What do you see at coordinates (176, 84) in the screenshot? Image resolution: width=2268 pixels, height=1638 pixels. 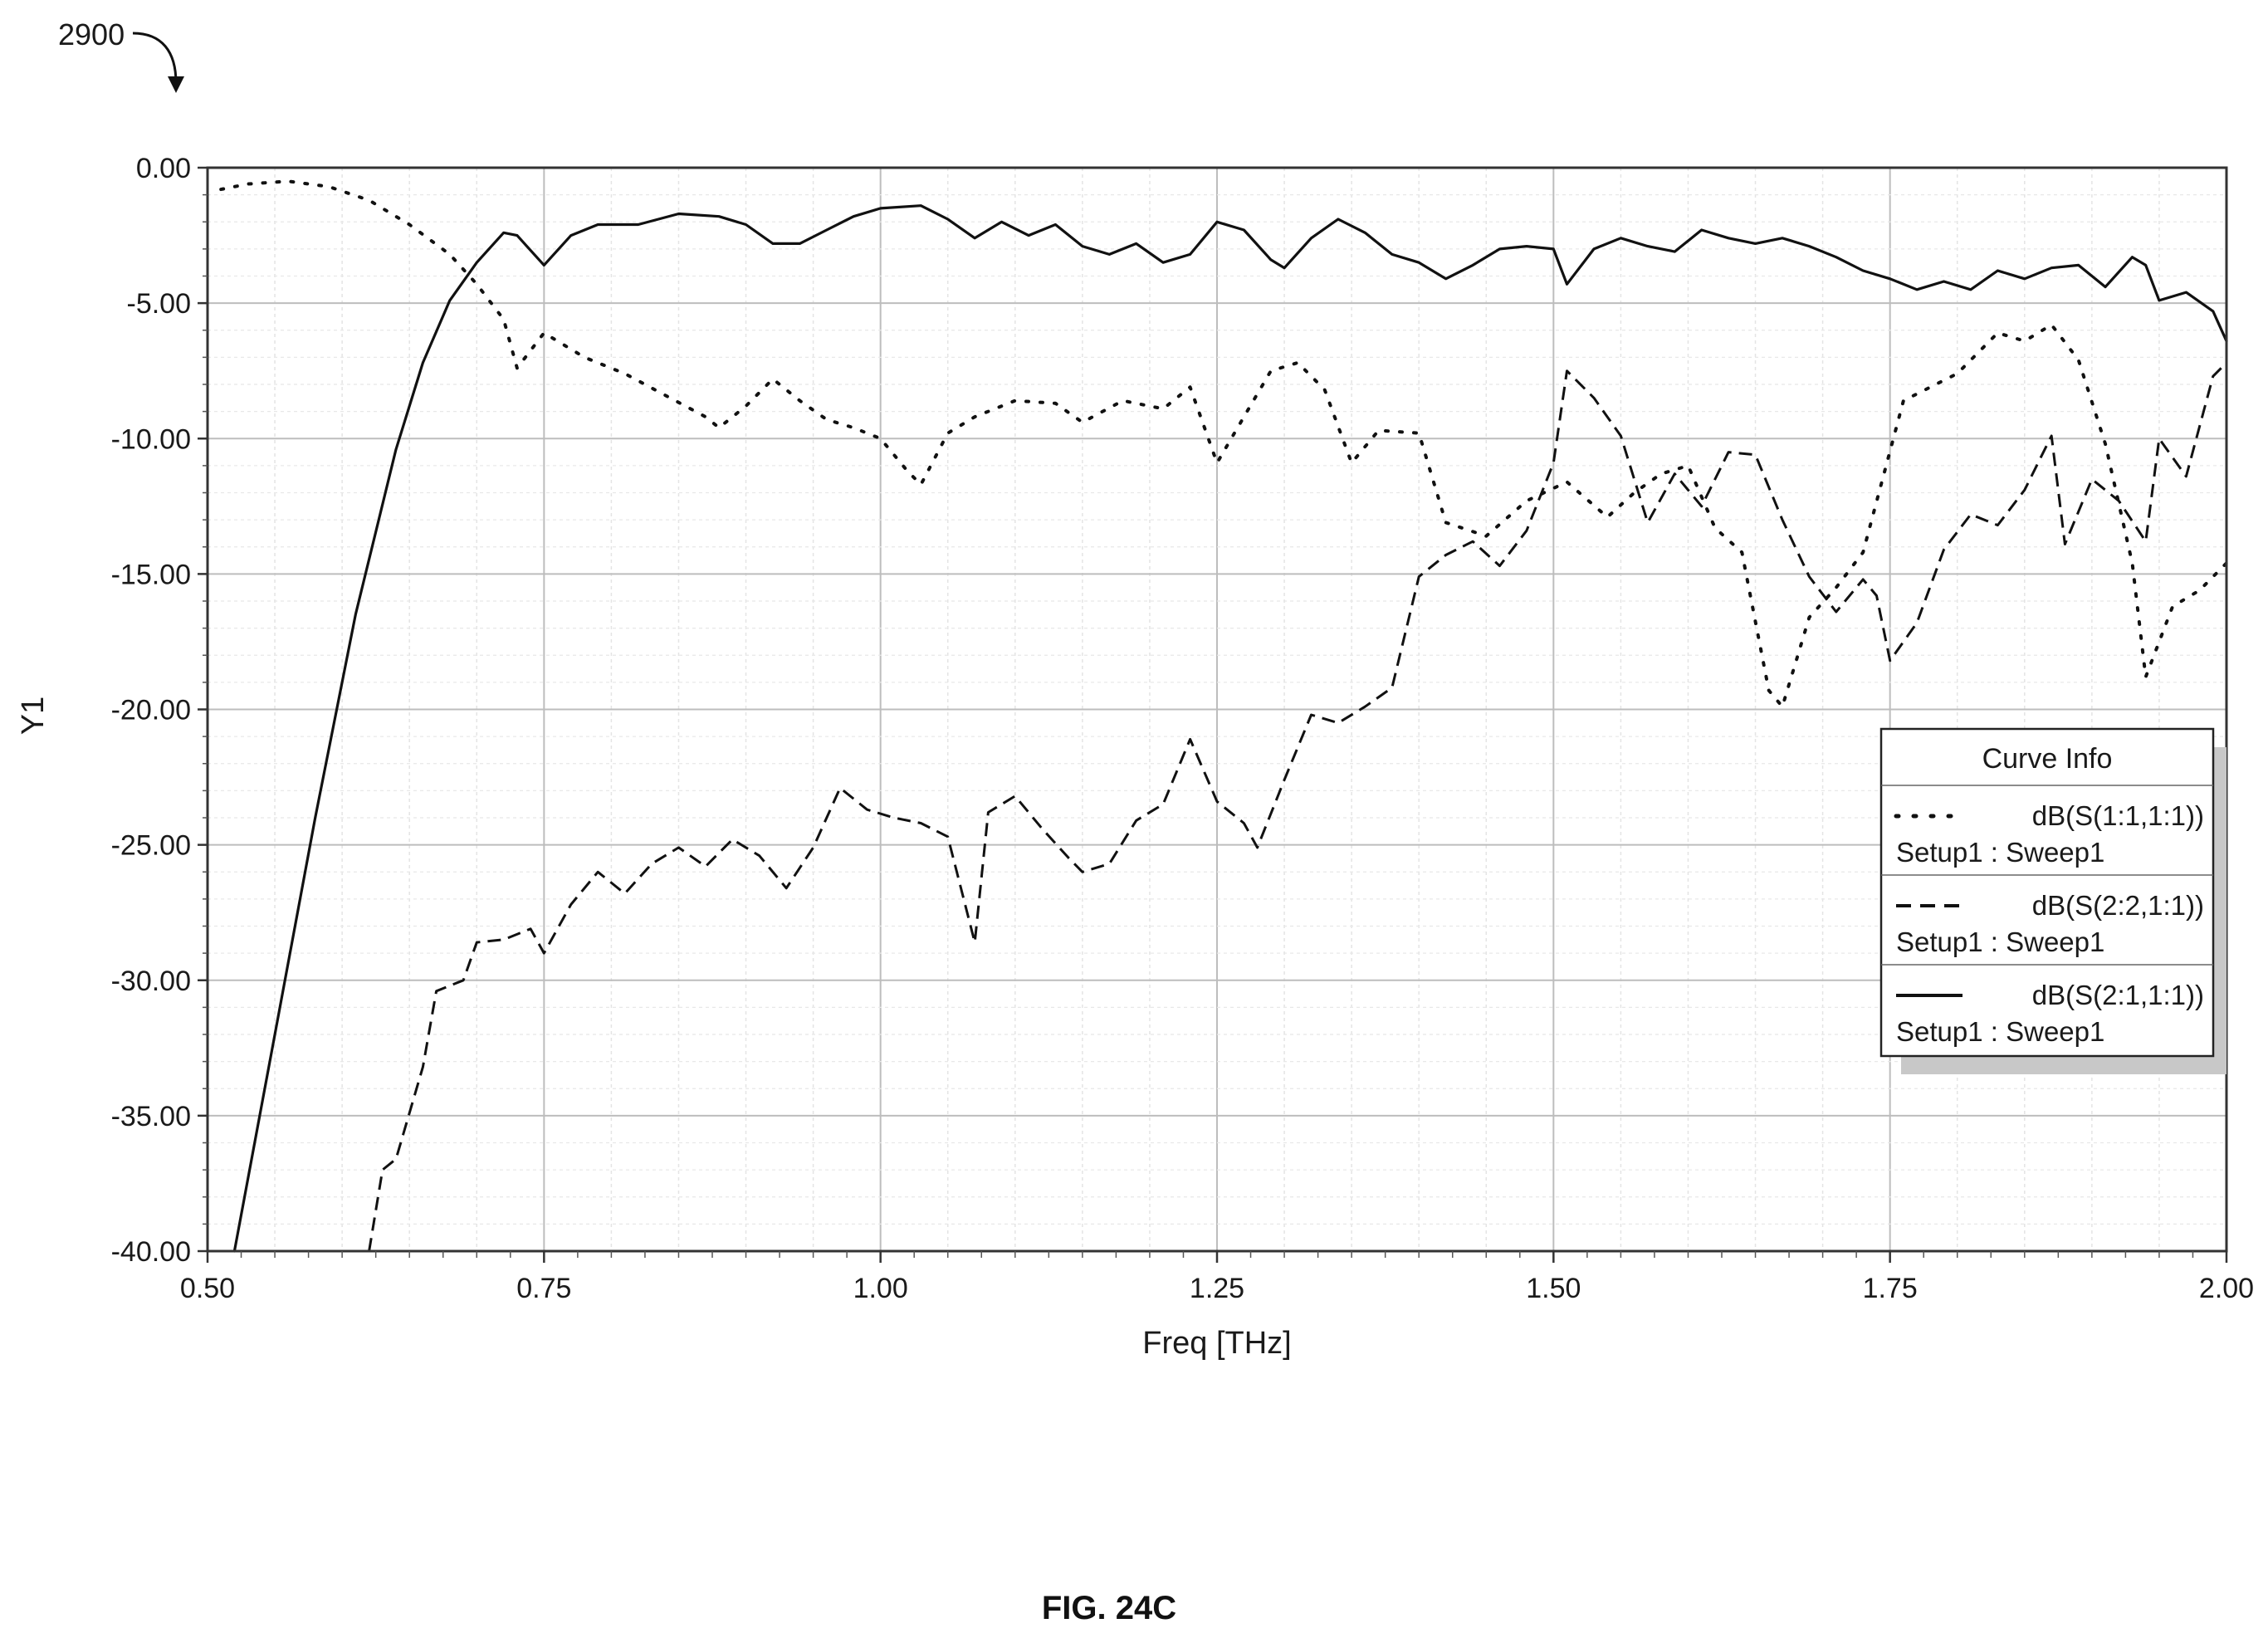 I see `reference-arrowhead-icon` at bounding box center [176, 84].